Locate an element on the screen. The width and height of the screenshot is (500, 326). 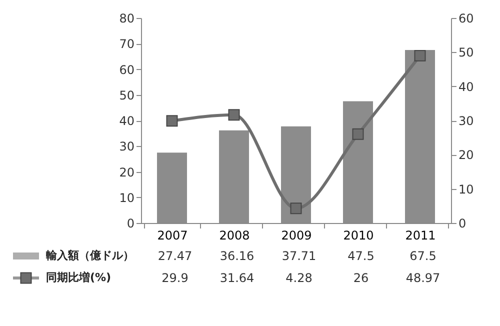
data-label: 29.9 is located at coordinates (175, 278).